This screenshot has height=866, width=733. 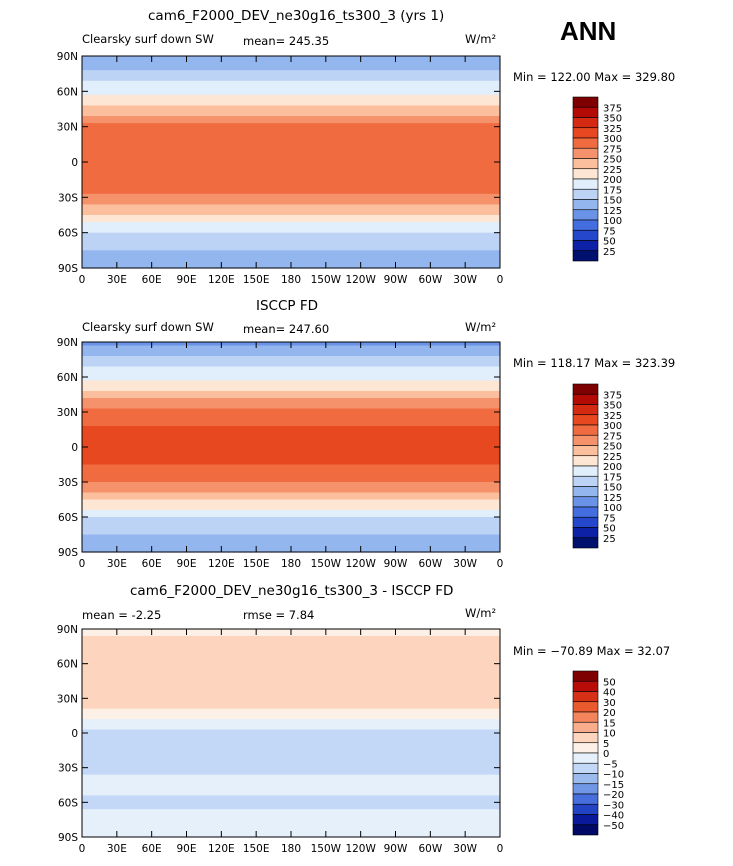 What do you see at coordinates (592, 651) in the screenshot?
I see `panel-3-minmax: Min = −70.89 Max = 32.07` at bounding box center [592, 651].